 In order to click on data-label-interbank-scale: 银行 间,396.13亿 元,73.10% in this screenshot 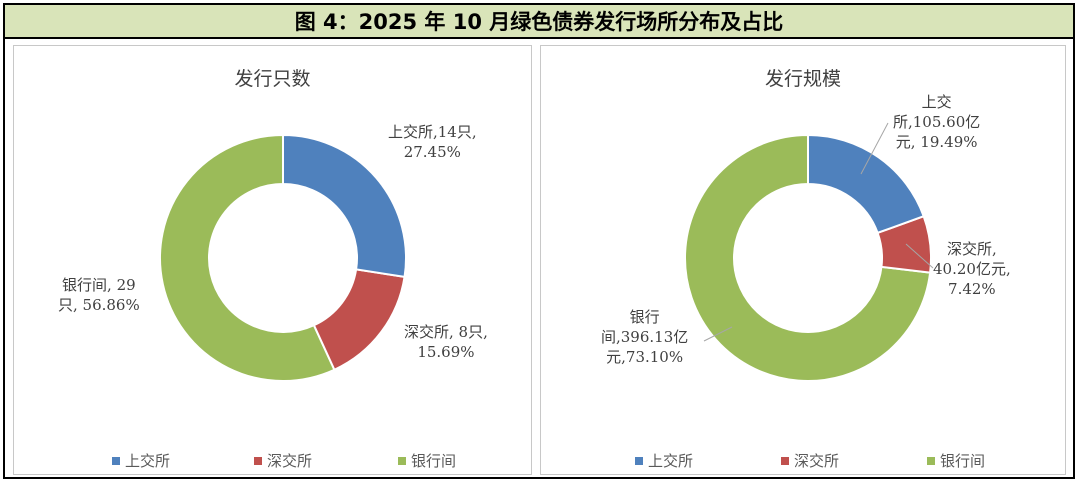, I will do `click(645, 337)`.